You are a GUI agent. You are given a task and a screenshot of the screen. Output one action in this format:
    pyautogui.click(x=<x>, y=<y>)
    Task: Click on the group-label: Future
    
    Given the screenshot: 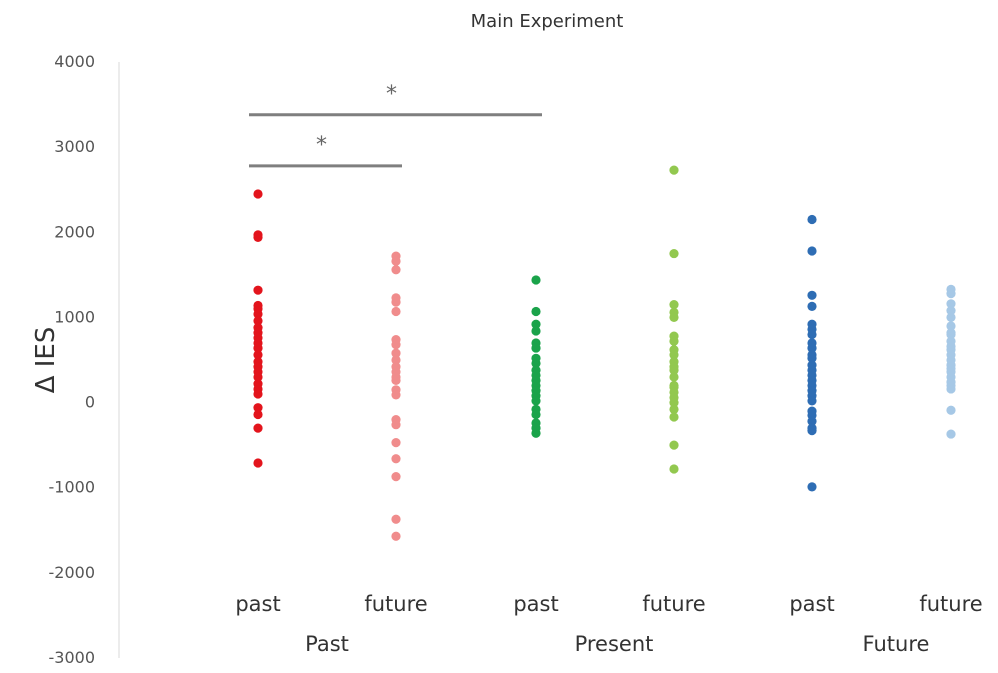 What is the action you would take?
    pyautogui.click(x=896, y=644)
    